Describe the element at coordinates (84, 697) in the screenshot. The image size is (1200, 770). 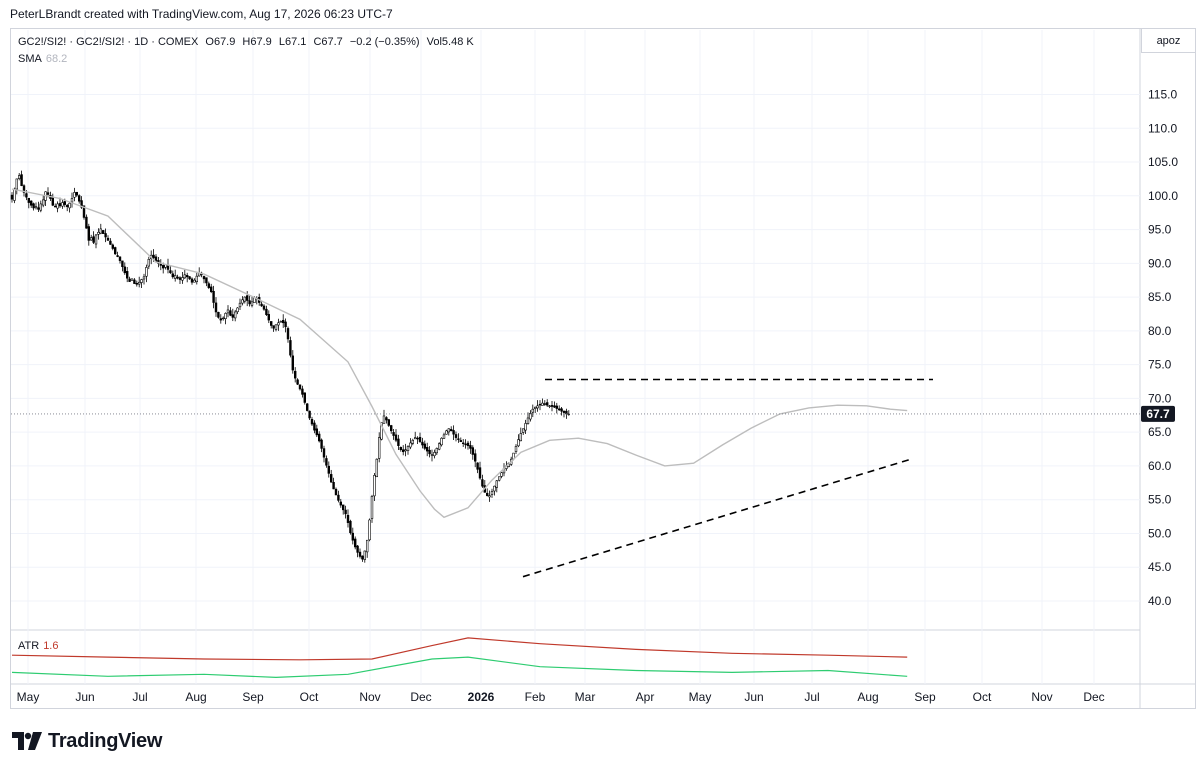
I see `x-tick-label: Jun` at that location.